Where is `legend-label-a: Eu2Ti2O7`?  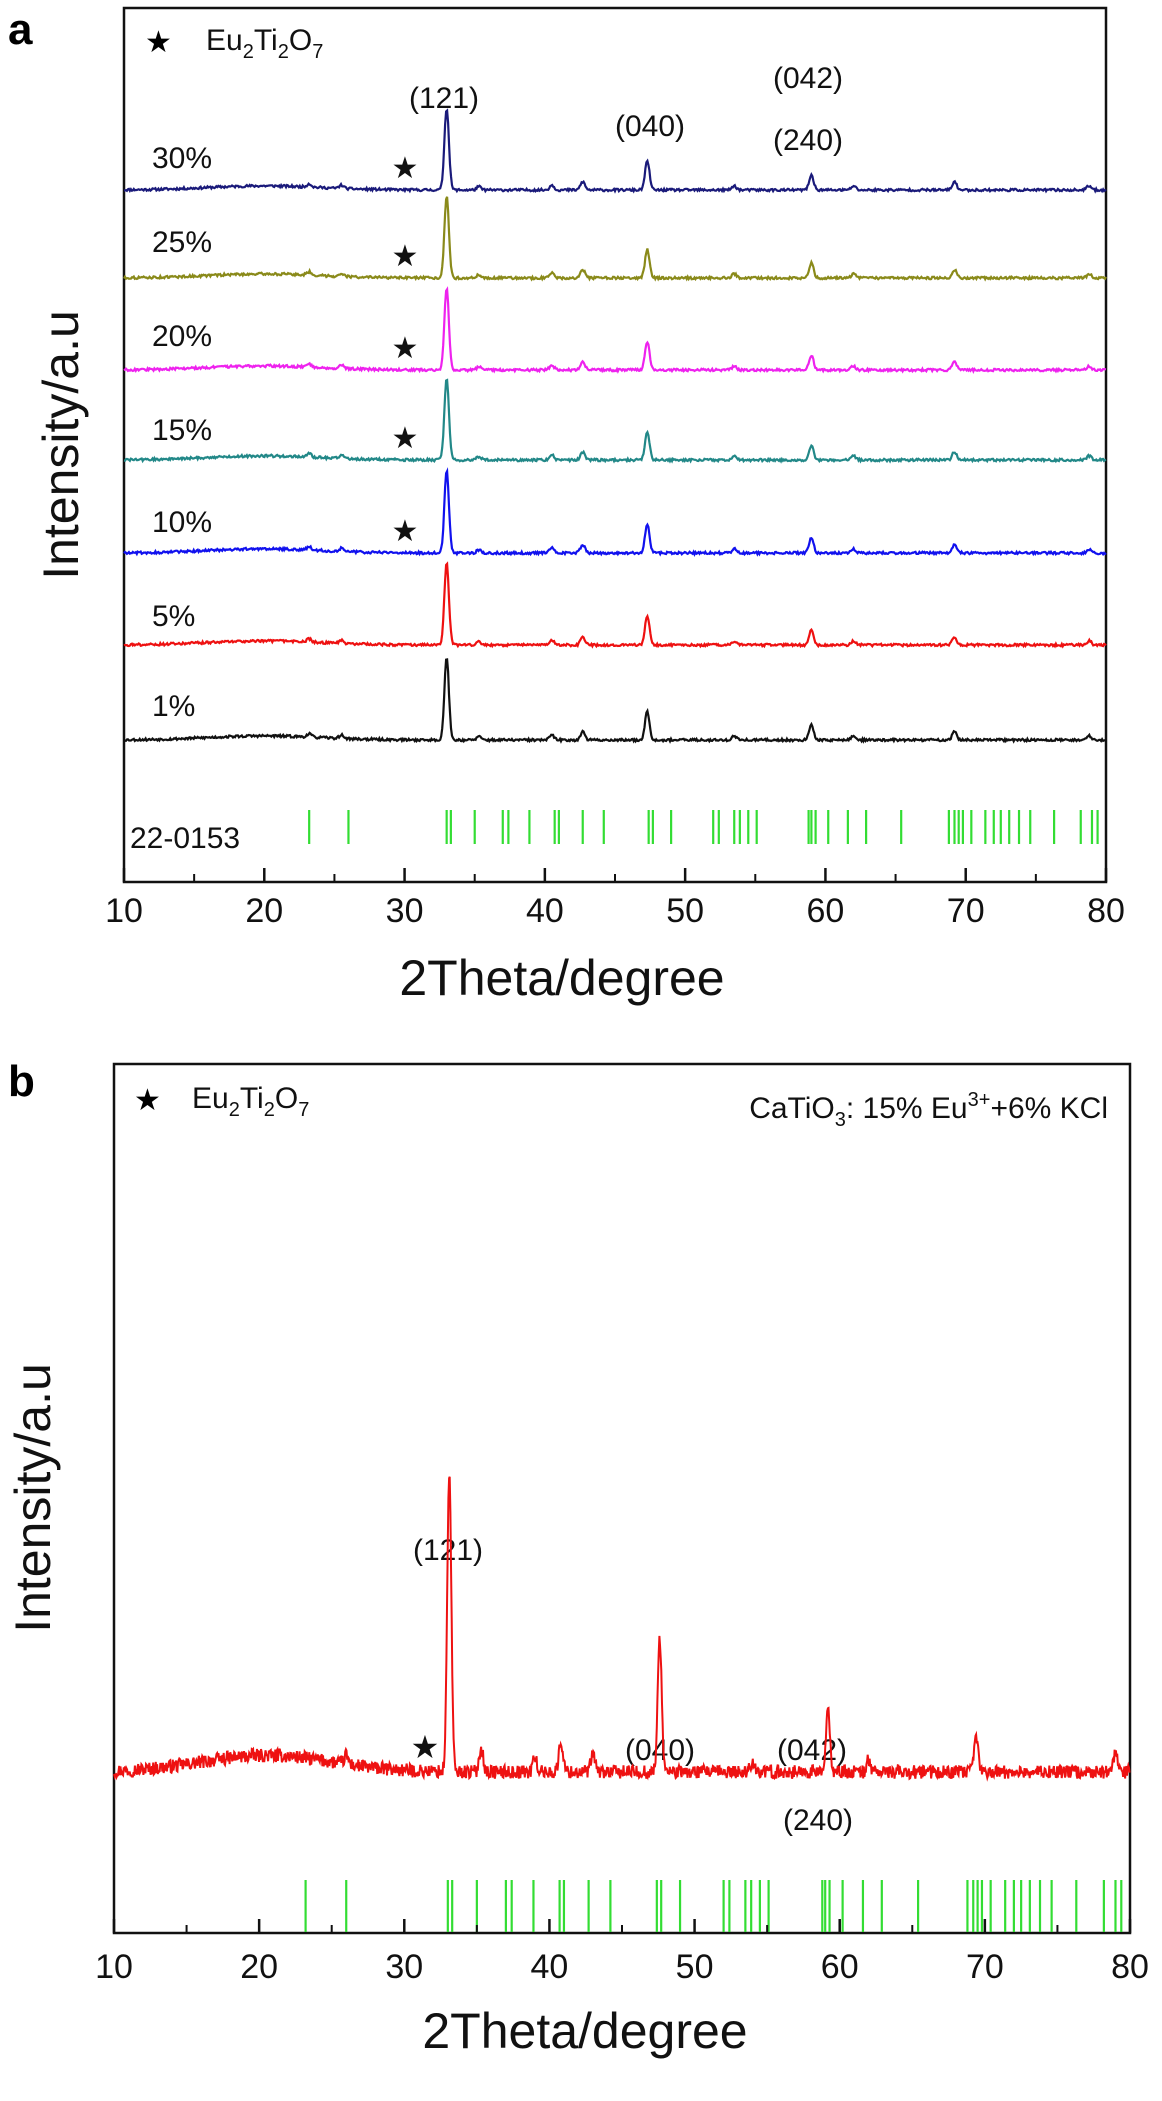 legend-label-a: Eu2Ti2O7 is located at coordinates (264, 43).